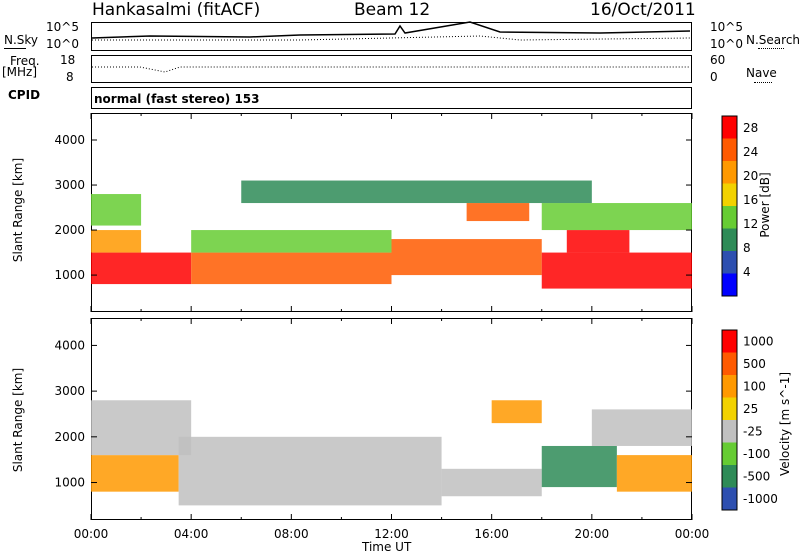 This screenshot has height=554, width=800. Describe the element at coordinates (15, 48) in the screenshot. I see `nsky-legend-line` at that location.